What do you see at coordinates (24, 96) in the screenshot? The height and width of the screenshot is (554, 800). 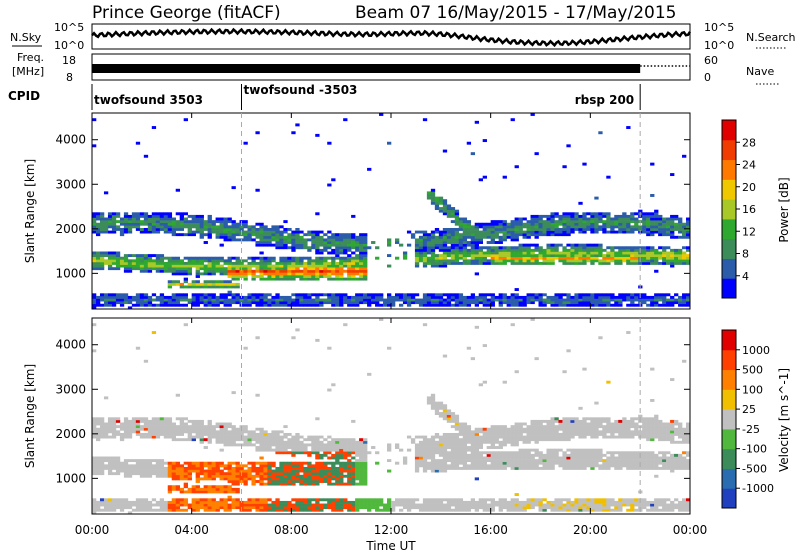 I see `cpid-label: CPID` at bounding box center [24, 96].